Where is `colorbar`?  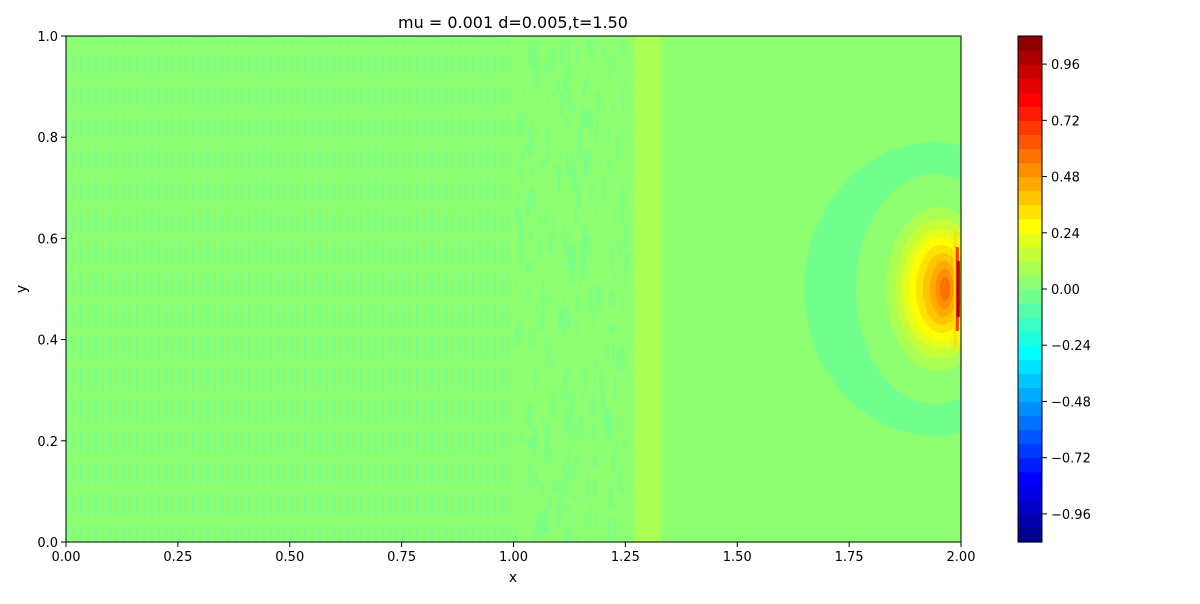 colorbar is located at coordinates (1030, 289).